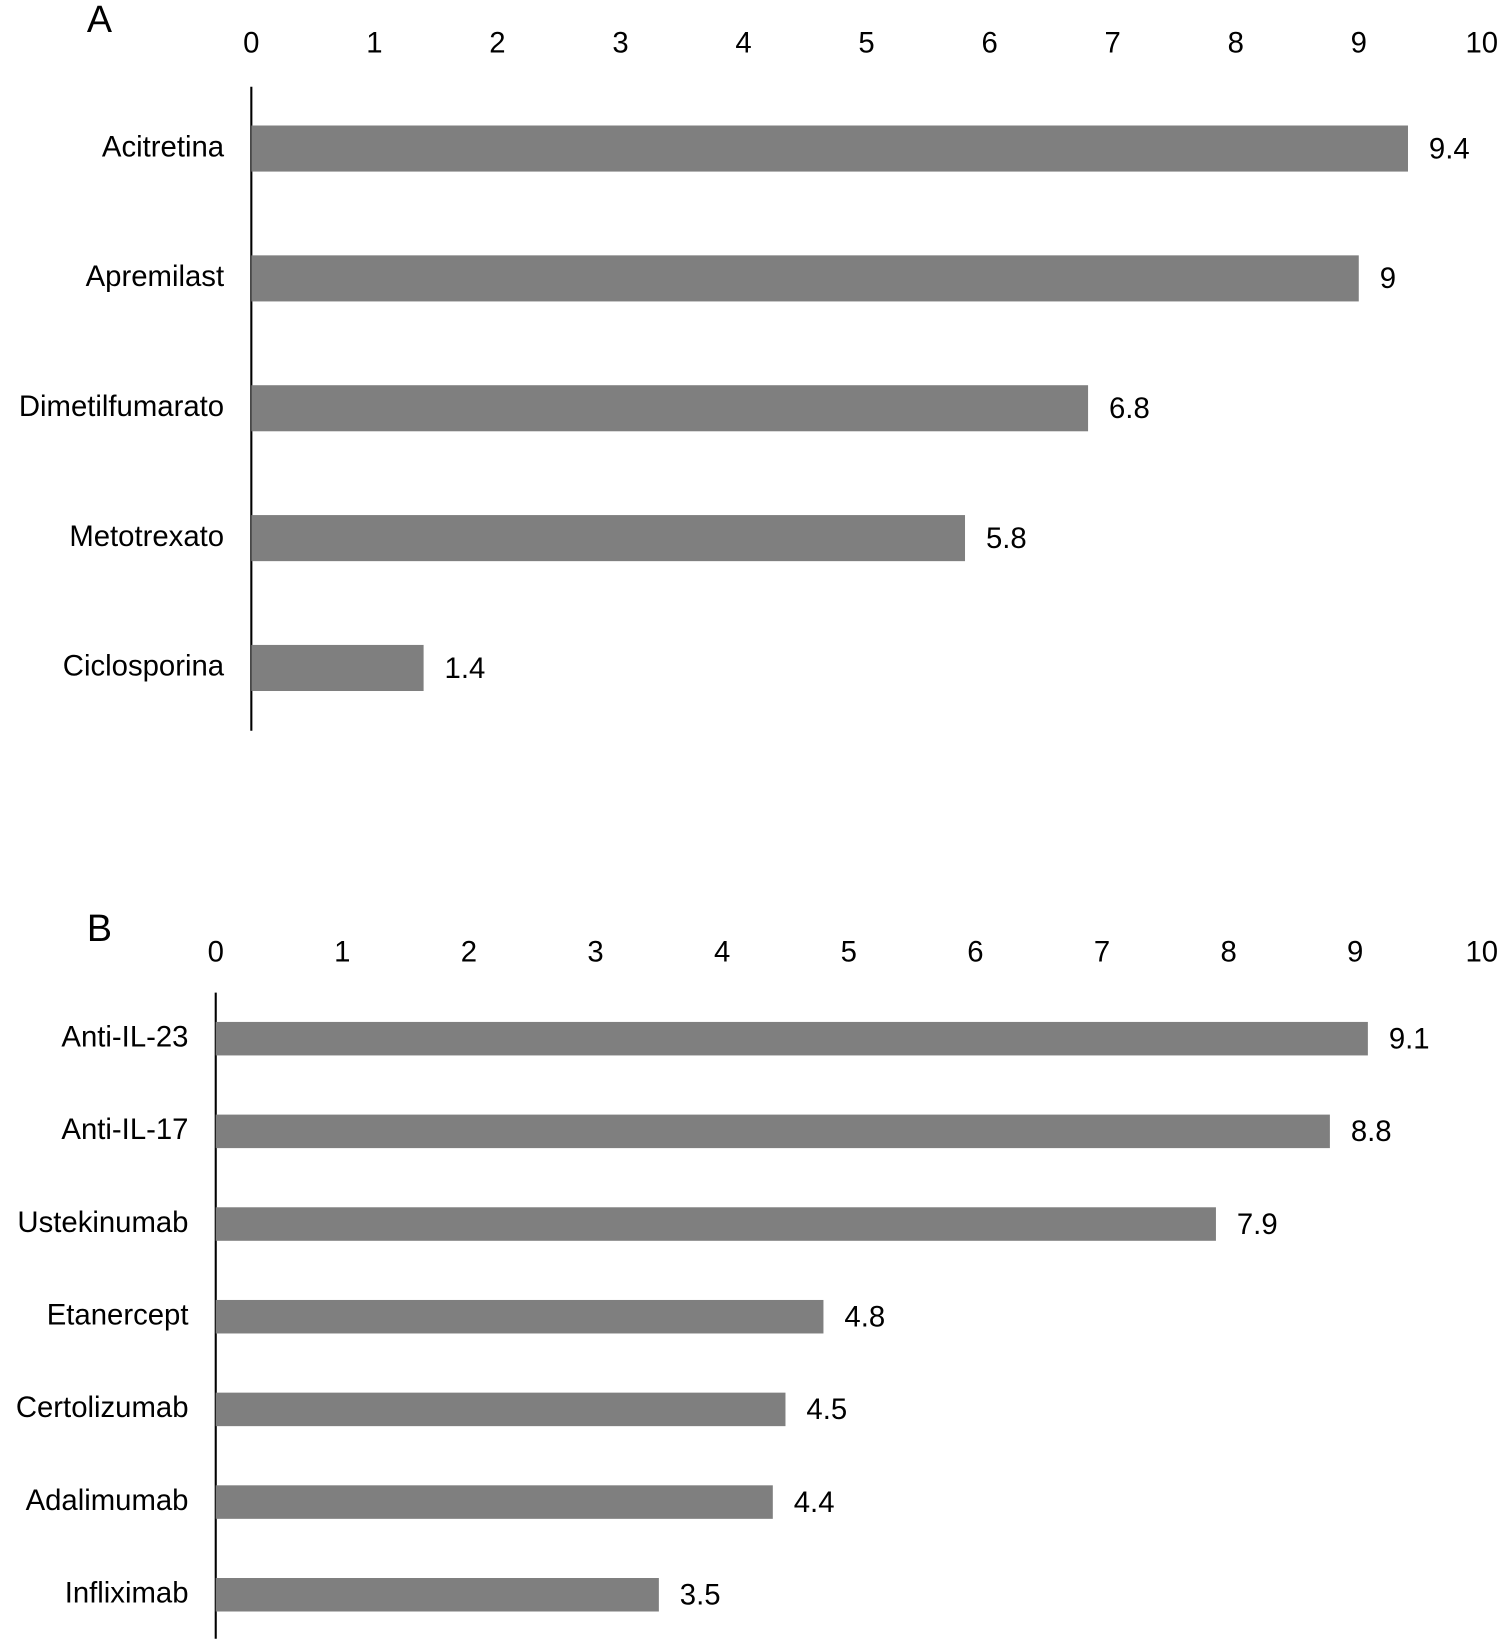  What do you see at coordinates (826, 1409) in the screenshot?
I see `value-label: 4.5` at bounding box center [826, 1409].